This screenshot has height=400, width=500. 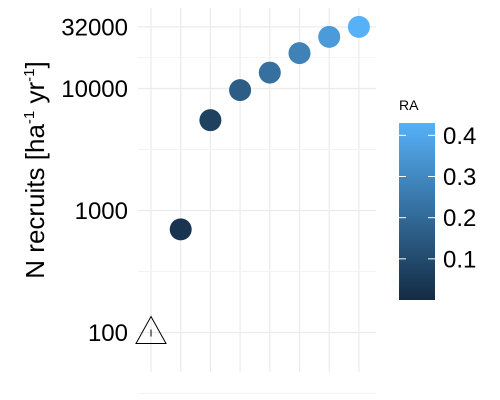 I want to click on y-tick-label: 32000, so click(x=94, y=27).